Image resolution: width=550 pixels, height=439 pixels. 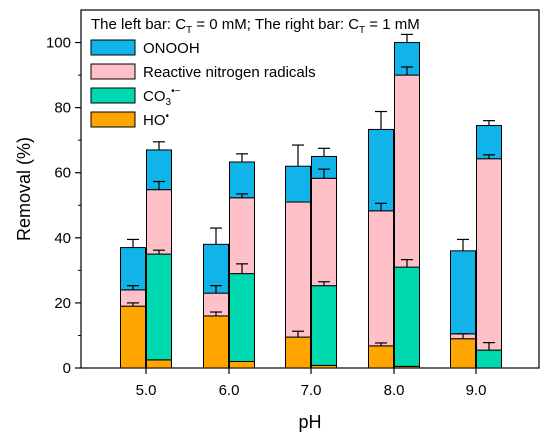 What do you see at coordinates (58, 43) in the screenshot?
I see `y-tick-label-100: 100` at bounding box center [58, 43].